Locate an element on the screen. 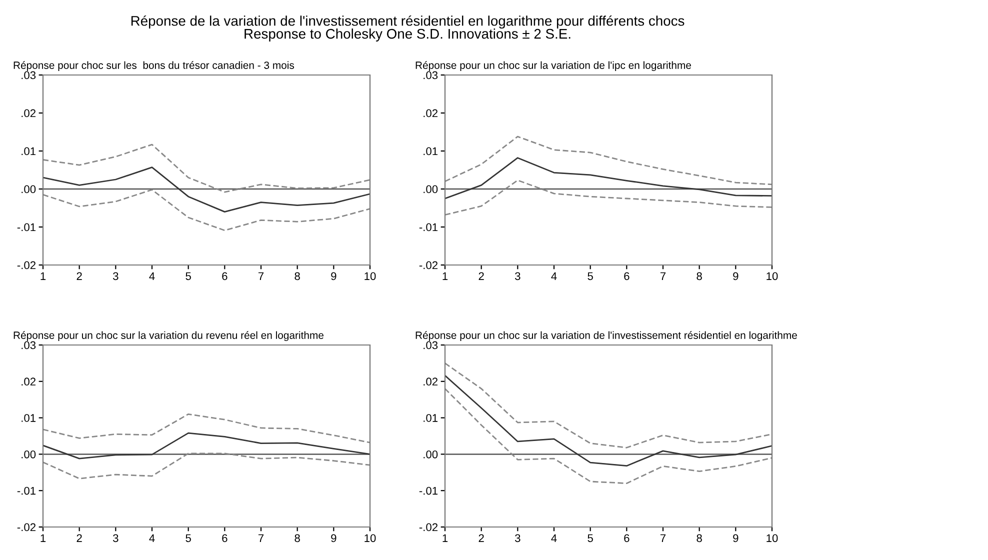 The height and width of the screenshot is (560, 988). text: Response to Cholesky One S.D. Innovations ± 2 S.E. is located at coordinates (407, 35).